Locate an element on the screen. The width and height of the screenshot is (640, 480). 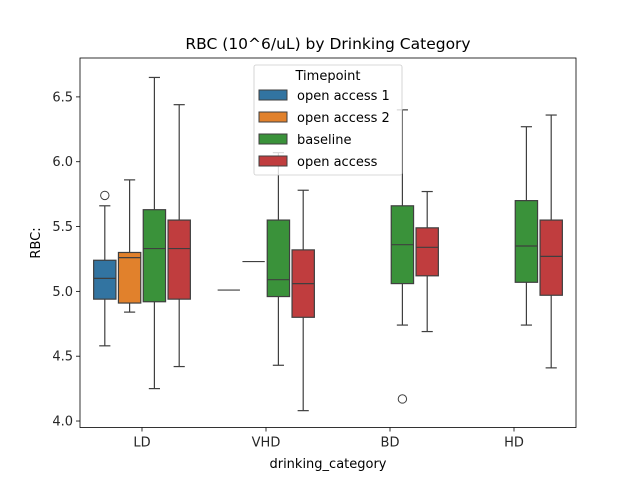
legend-entry-label: baseline is located at coordinates (324, 140).